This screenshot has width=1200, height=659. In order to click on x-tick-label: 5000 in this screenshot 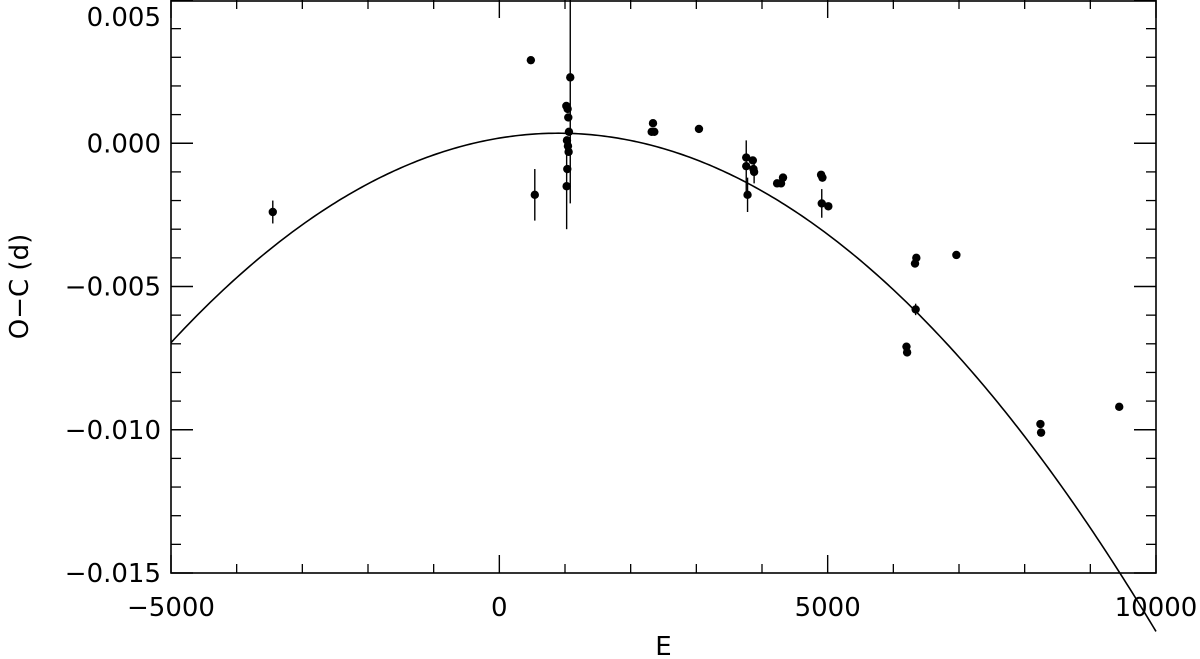, I will do `click(828, 608)`.